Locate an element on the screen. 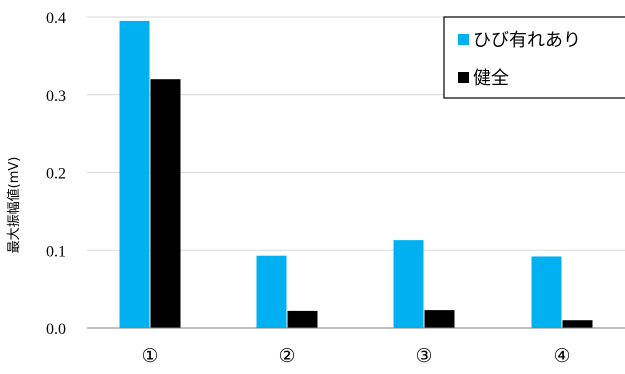  x-tick-label: ③ is located at coordinates (423, 356).